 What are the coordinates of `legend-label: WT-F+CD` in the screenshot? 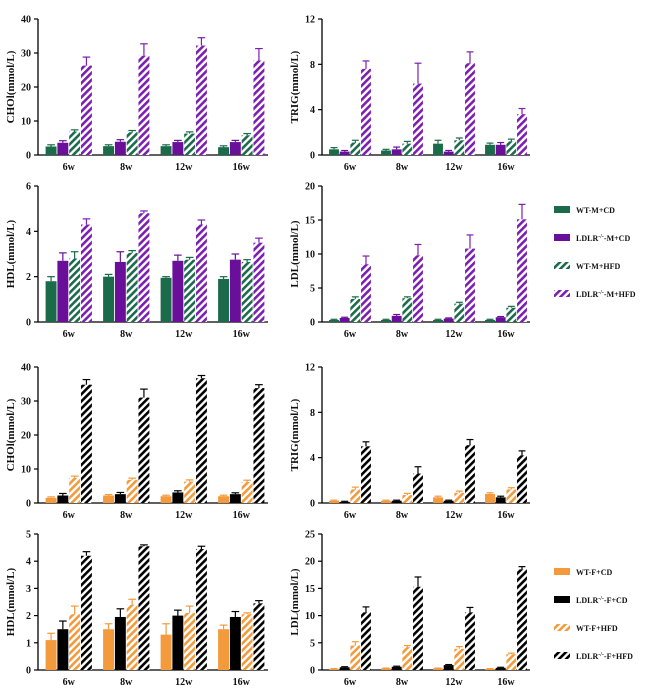 It's located at (594, 572).